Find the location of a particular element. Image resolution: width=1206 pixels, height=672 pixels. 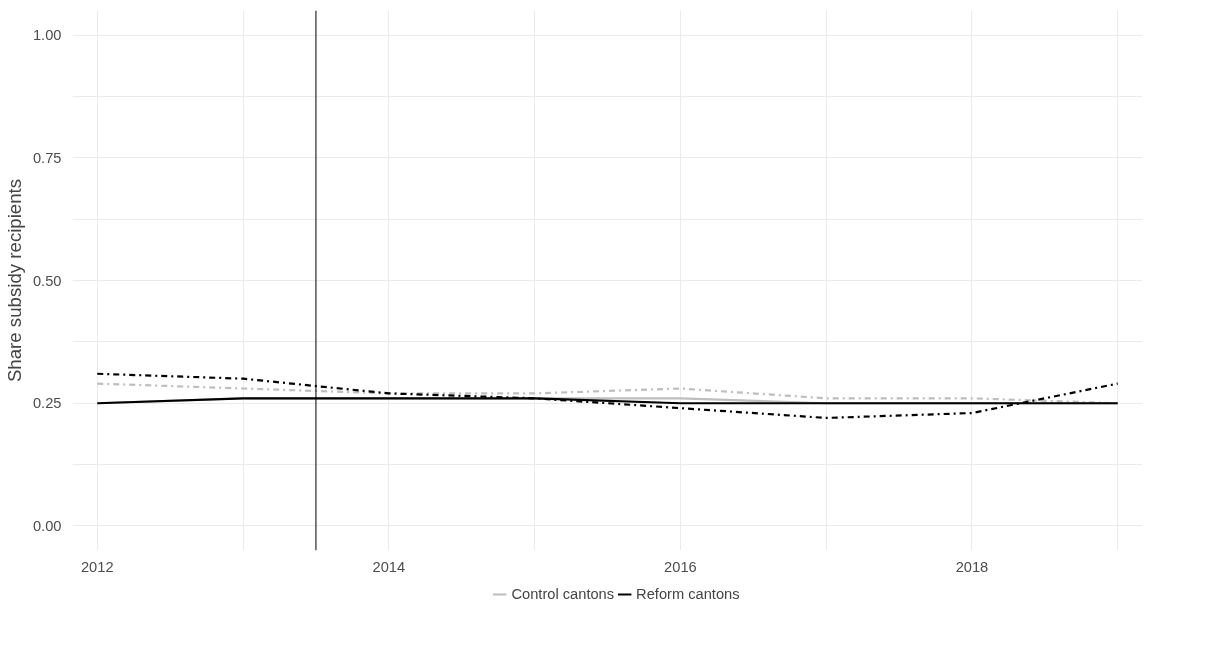

legend-label: Reform cantons is located at coordinates (688, 594).